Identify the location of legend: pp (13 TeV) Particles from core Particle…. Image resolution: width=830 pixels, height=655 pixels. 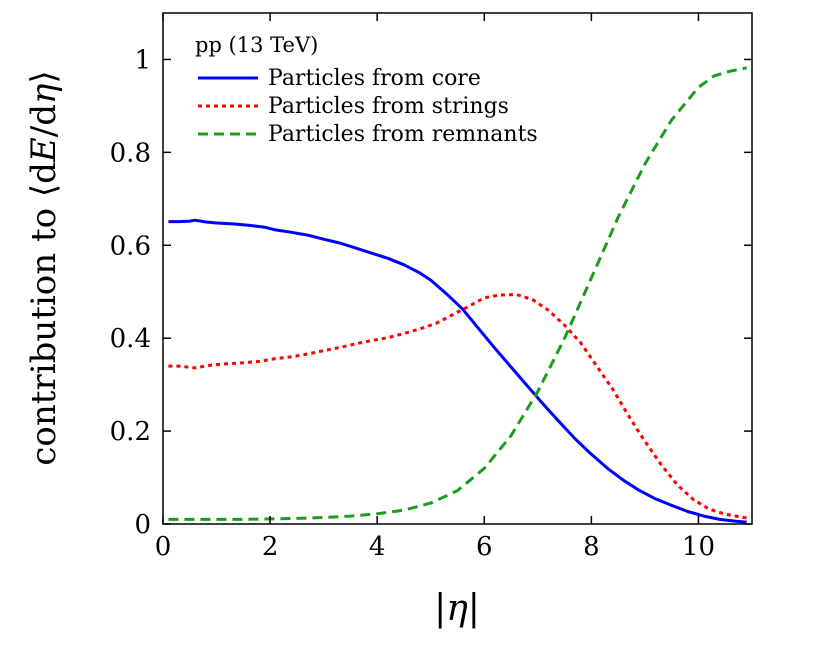
(366, 90).